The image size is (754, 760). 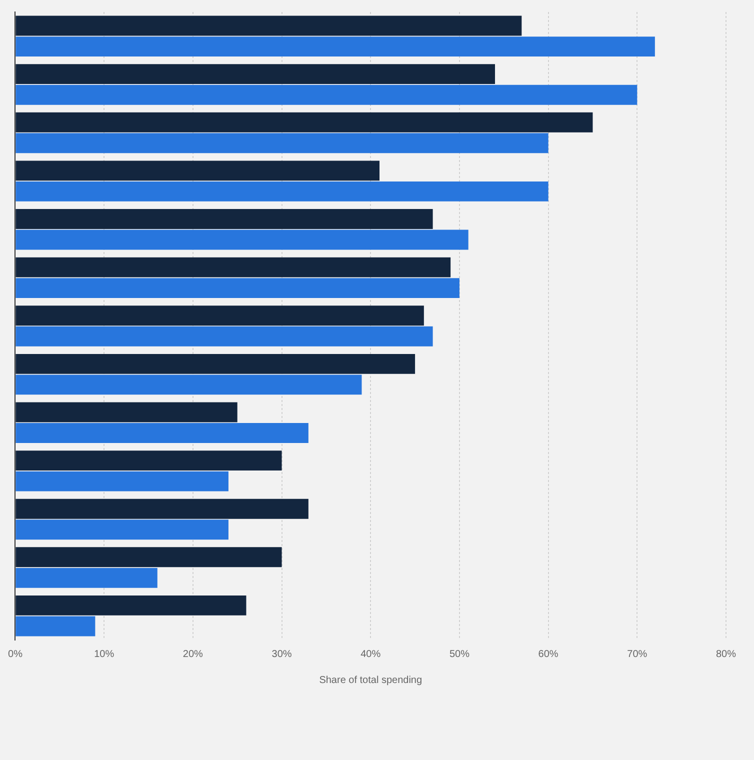 I want to click on x-tick-label: 50%, so click(x=459, y=654).